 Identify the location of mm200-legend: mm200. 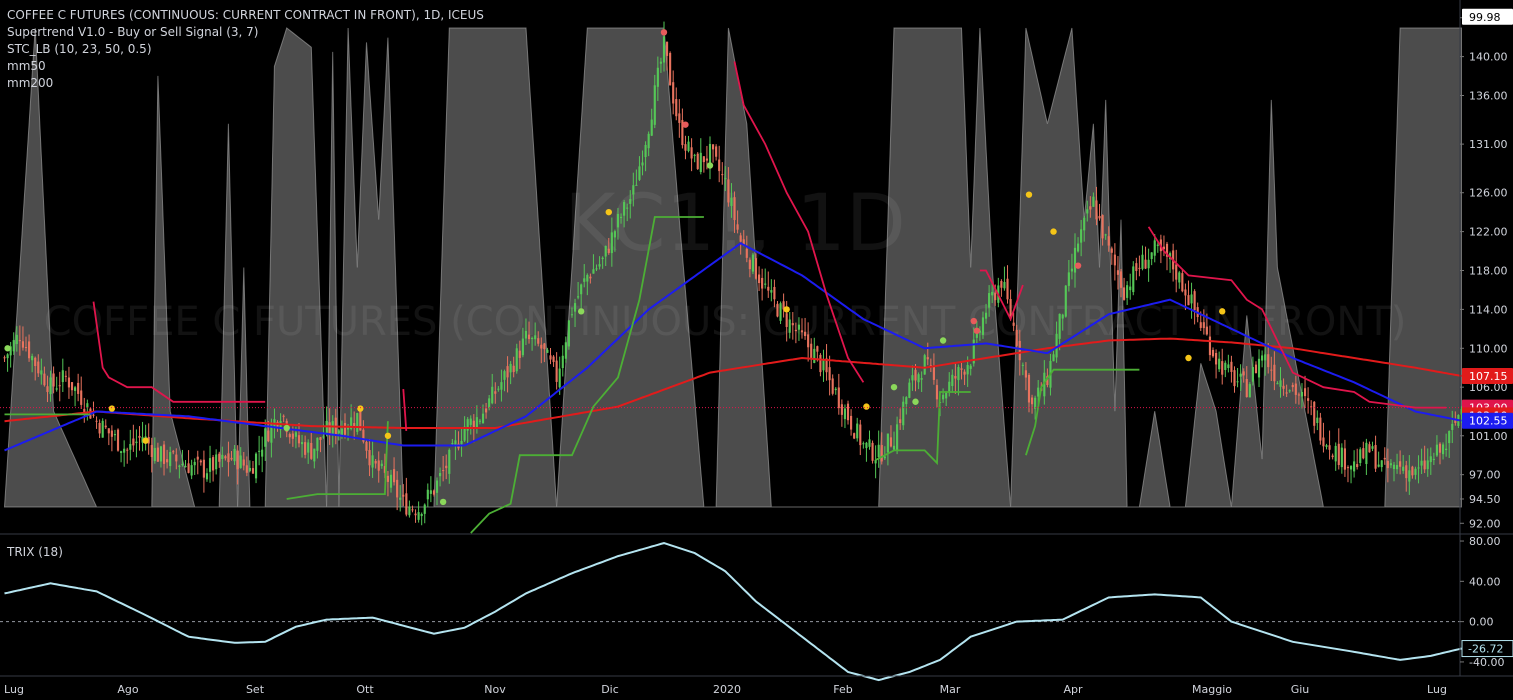
(30, 83).